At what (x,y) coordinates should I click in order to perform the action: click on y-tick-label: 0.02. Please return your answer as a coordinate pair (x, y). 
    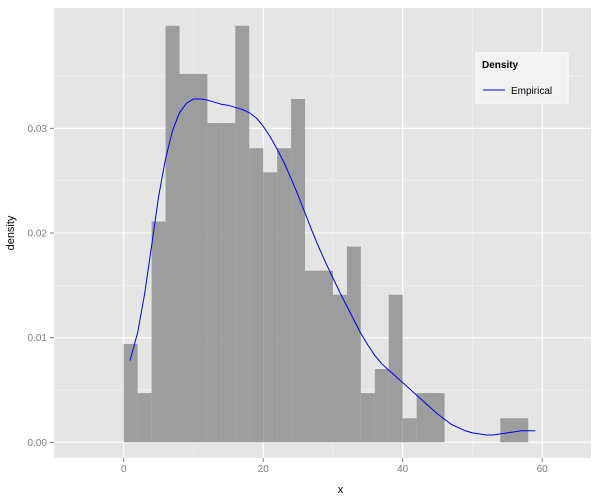
    Looking at the image, I should click on (38, 234).